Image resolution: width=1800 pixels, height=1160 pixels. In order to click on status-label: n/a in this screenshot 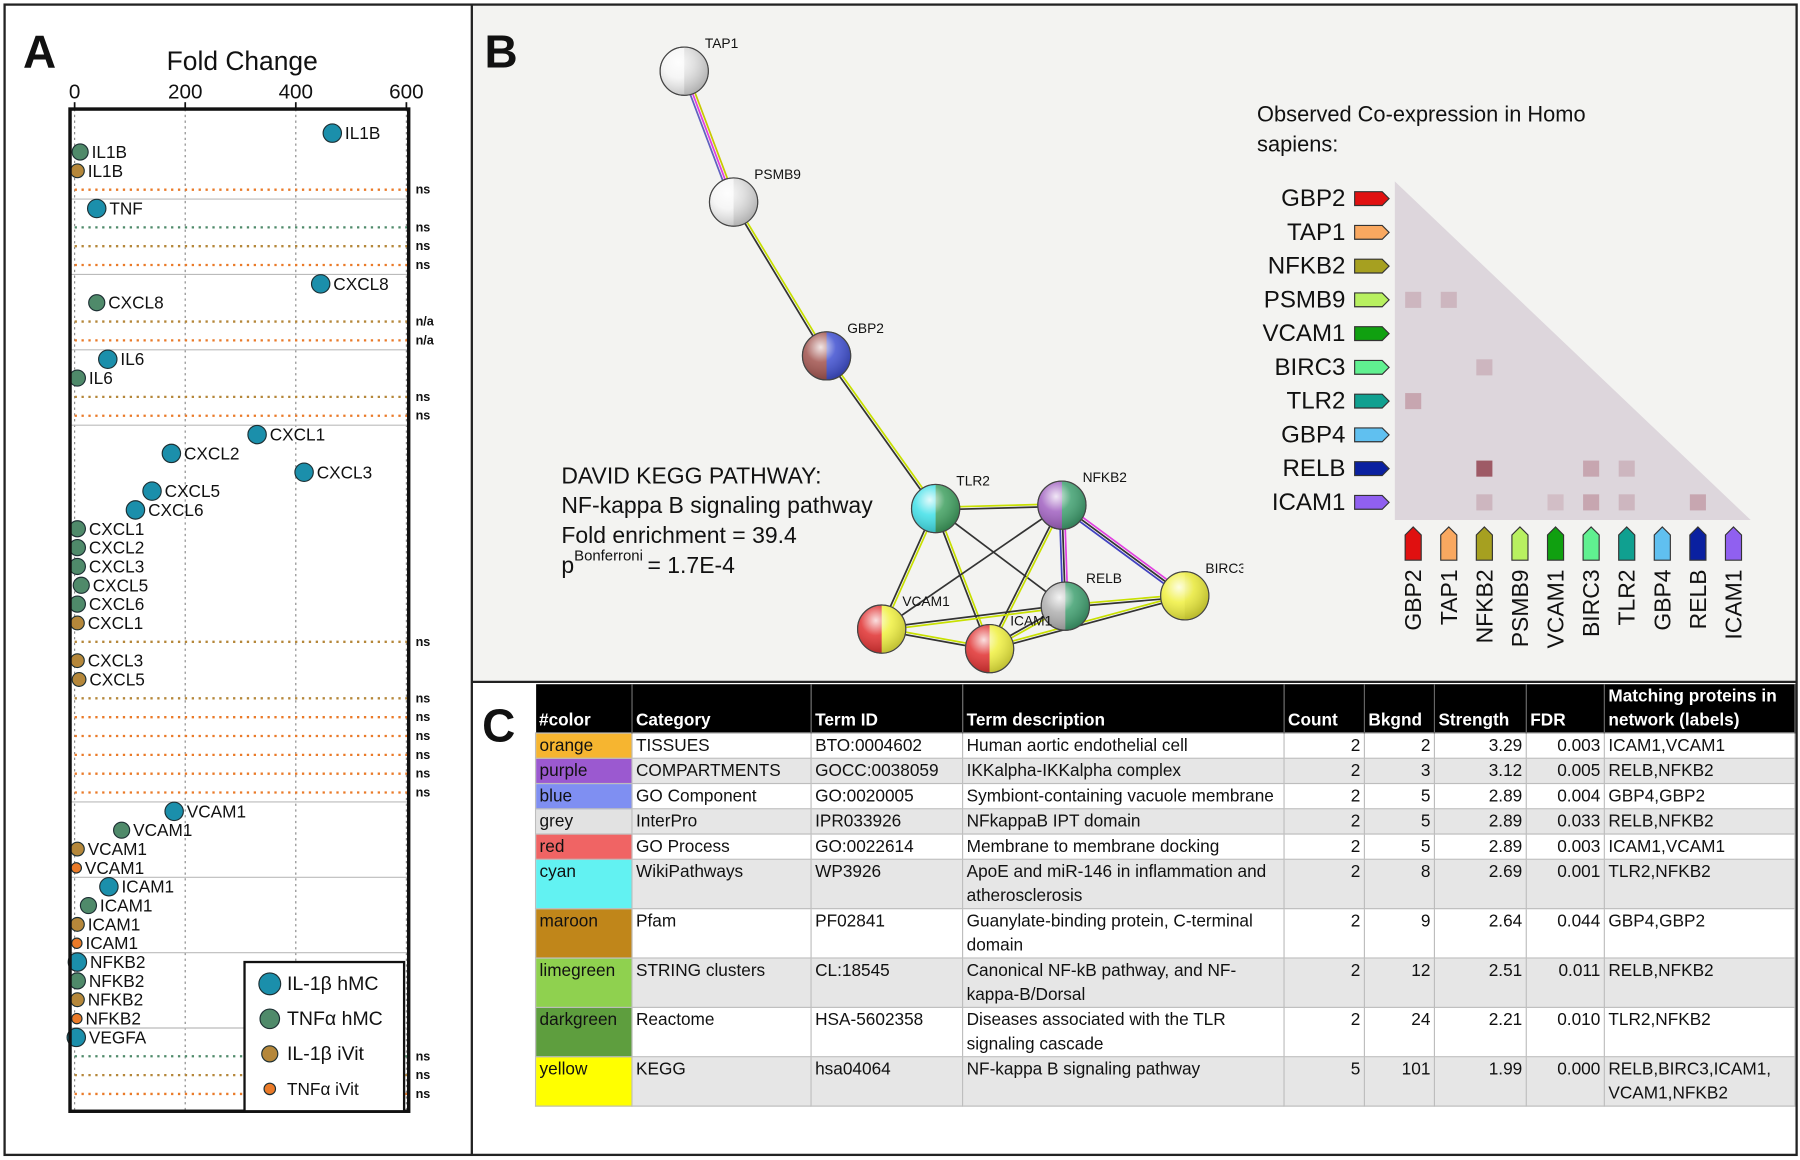, I will do `click(425, 322)`.